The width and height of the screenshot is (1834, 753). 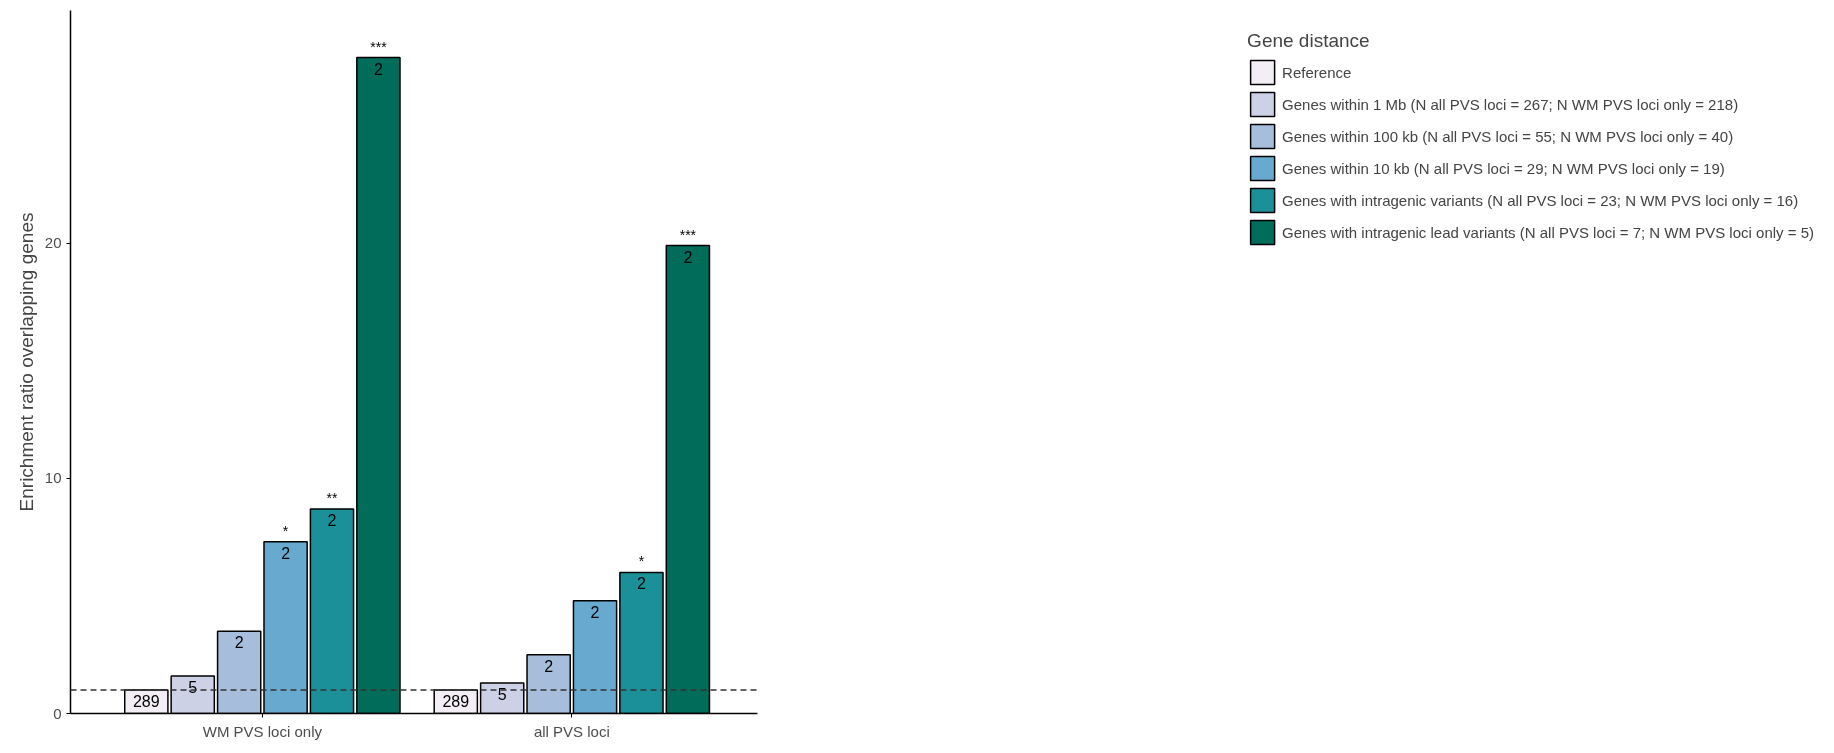 I want to click on annotation: 5, so click(x=502, y=694).